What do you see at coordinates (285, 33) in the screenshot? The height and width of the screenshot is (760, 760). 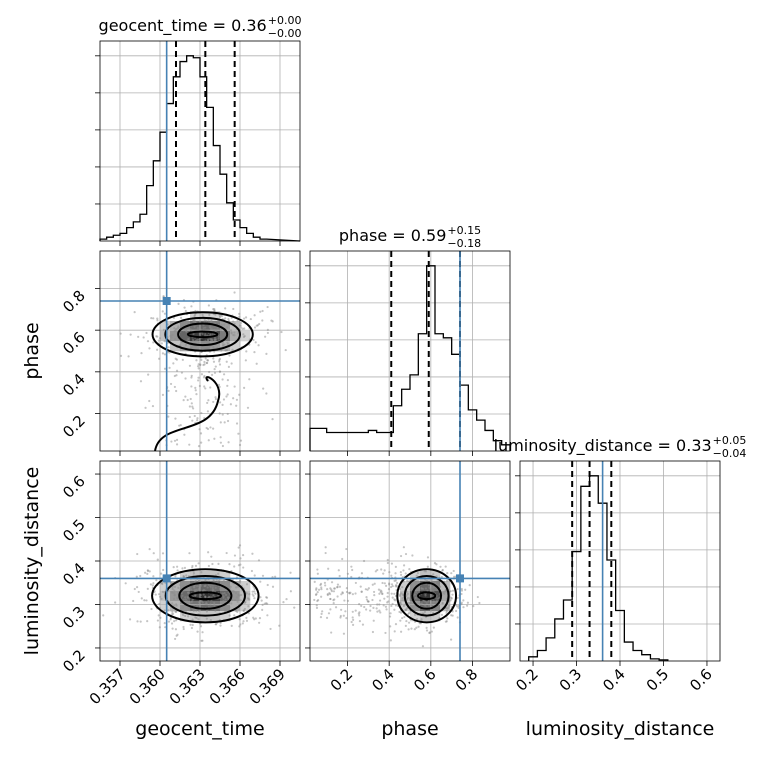 I see `title-minus: −0.00` at bounding box center [285, 33].